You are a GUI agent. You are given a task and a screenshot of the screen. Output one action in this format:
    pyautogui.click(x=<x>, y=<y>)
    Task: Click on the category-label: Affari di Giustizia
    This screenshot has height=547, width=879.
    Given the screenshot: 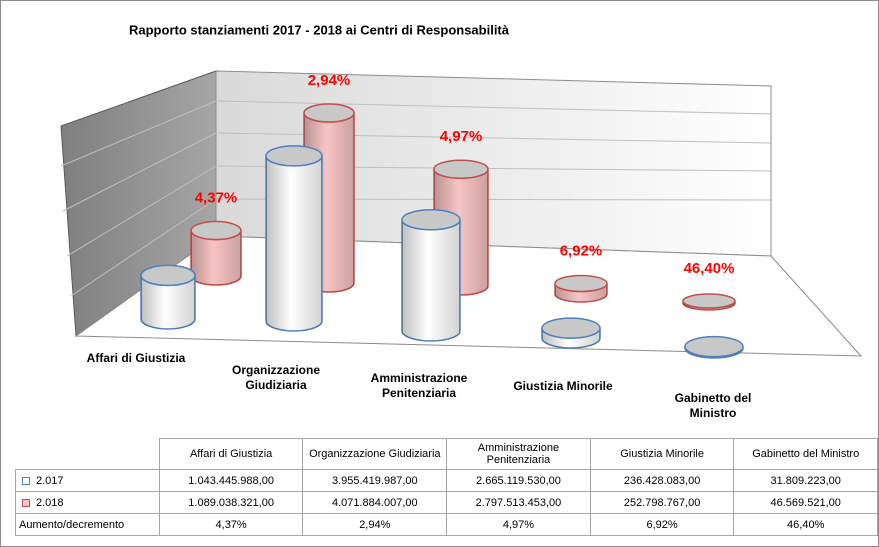 What is the action you would take?
    pyautogui.click(x=136, y=358)
    